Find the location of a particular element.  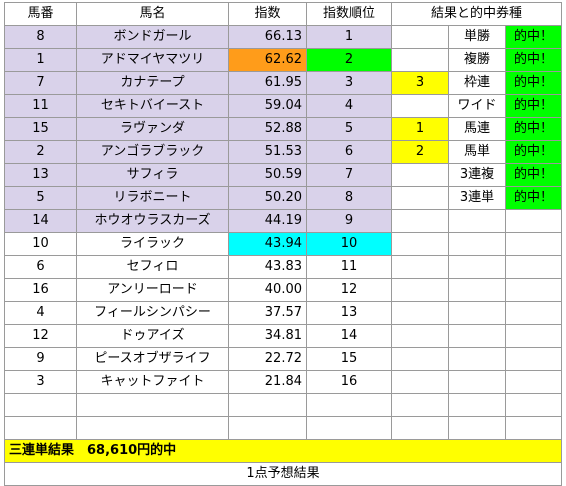

result-mark-cell: 2 is located at coordinates (420, 152).